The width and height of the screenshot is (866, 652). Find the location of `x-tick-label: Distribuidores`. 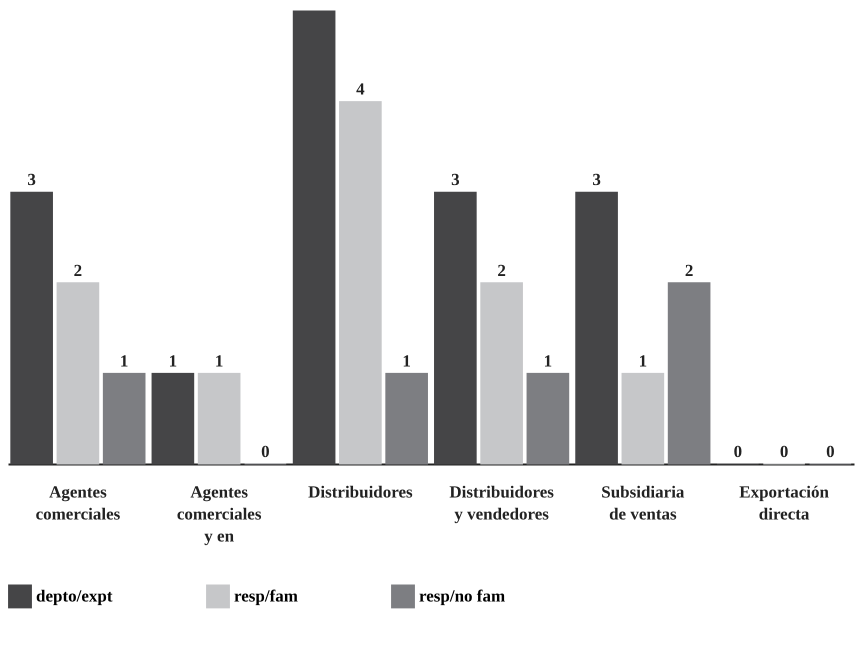

x-tick-label: Distribuidores is located at coordinates (361, 492).